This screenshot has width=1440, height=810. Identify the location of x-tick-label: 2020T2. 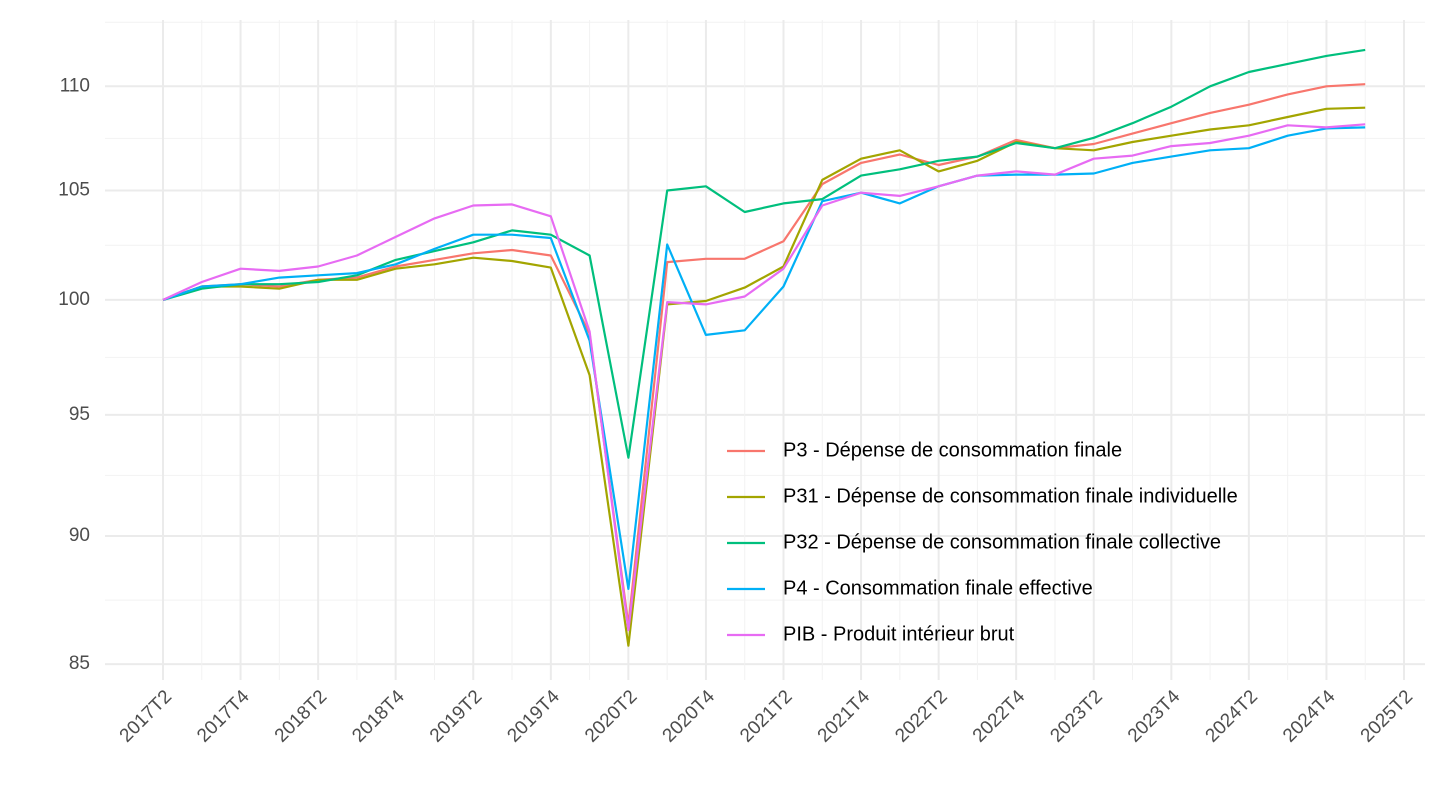
(611, 716).